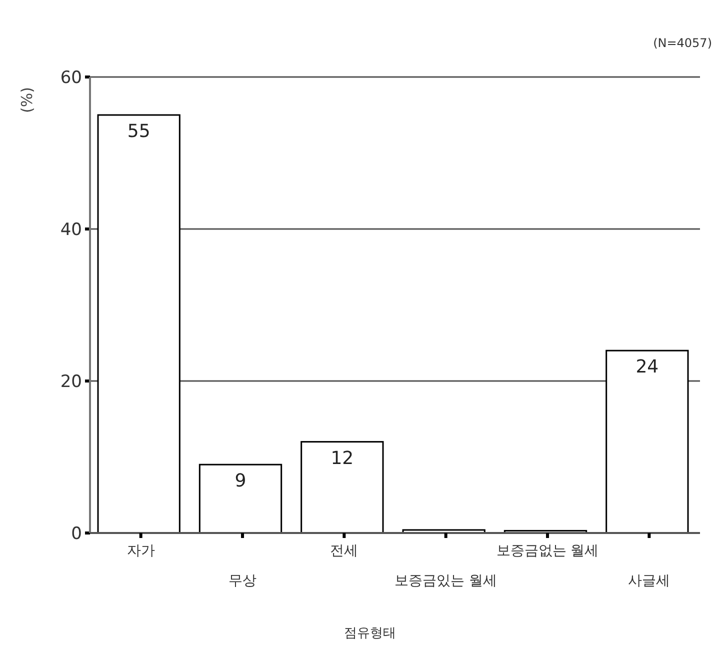 This screenshot has height=648, width=726. Describe the element at coordinates (76, 534) in the screenshot. I see `y-tick-label: 0` at that location.